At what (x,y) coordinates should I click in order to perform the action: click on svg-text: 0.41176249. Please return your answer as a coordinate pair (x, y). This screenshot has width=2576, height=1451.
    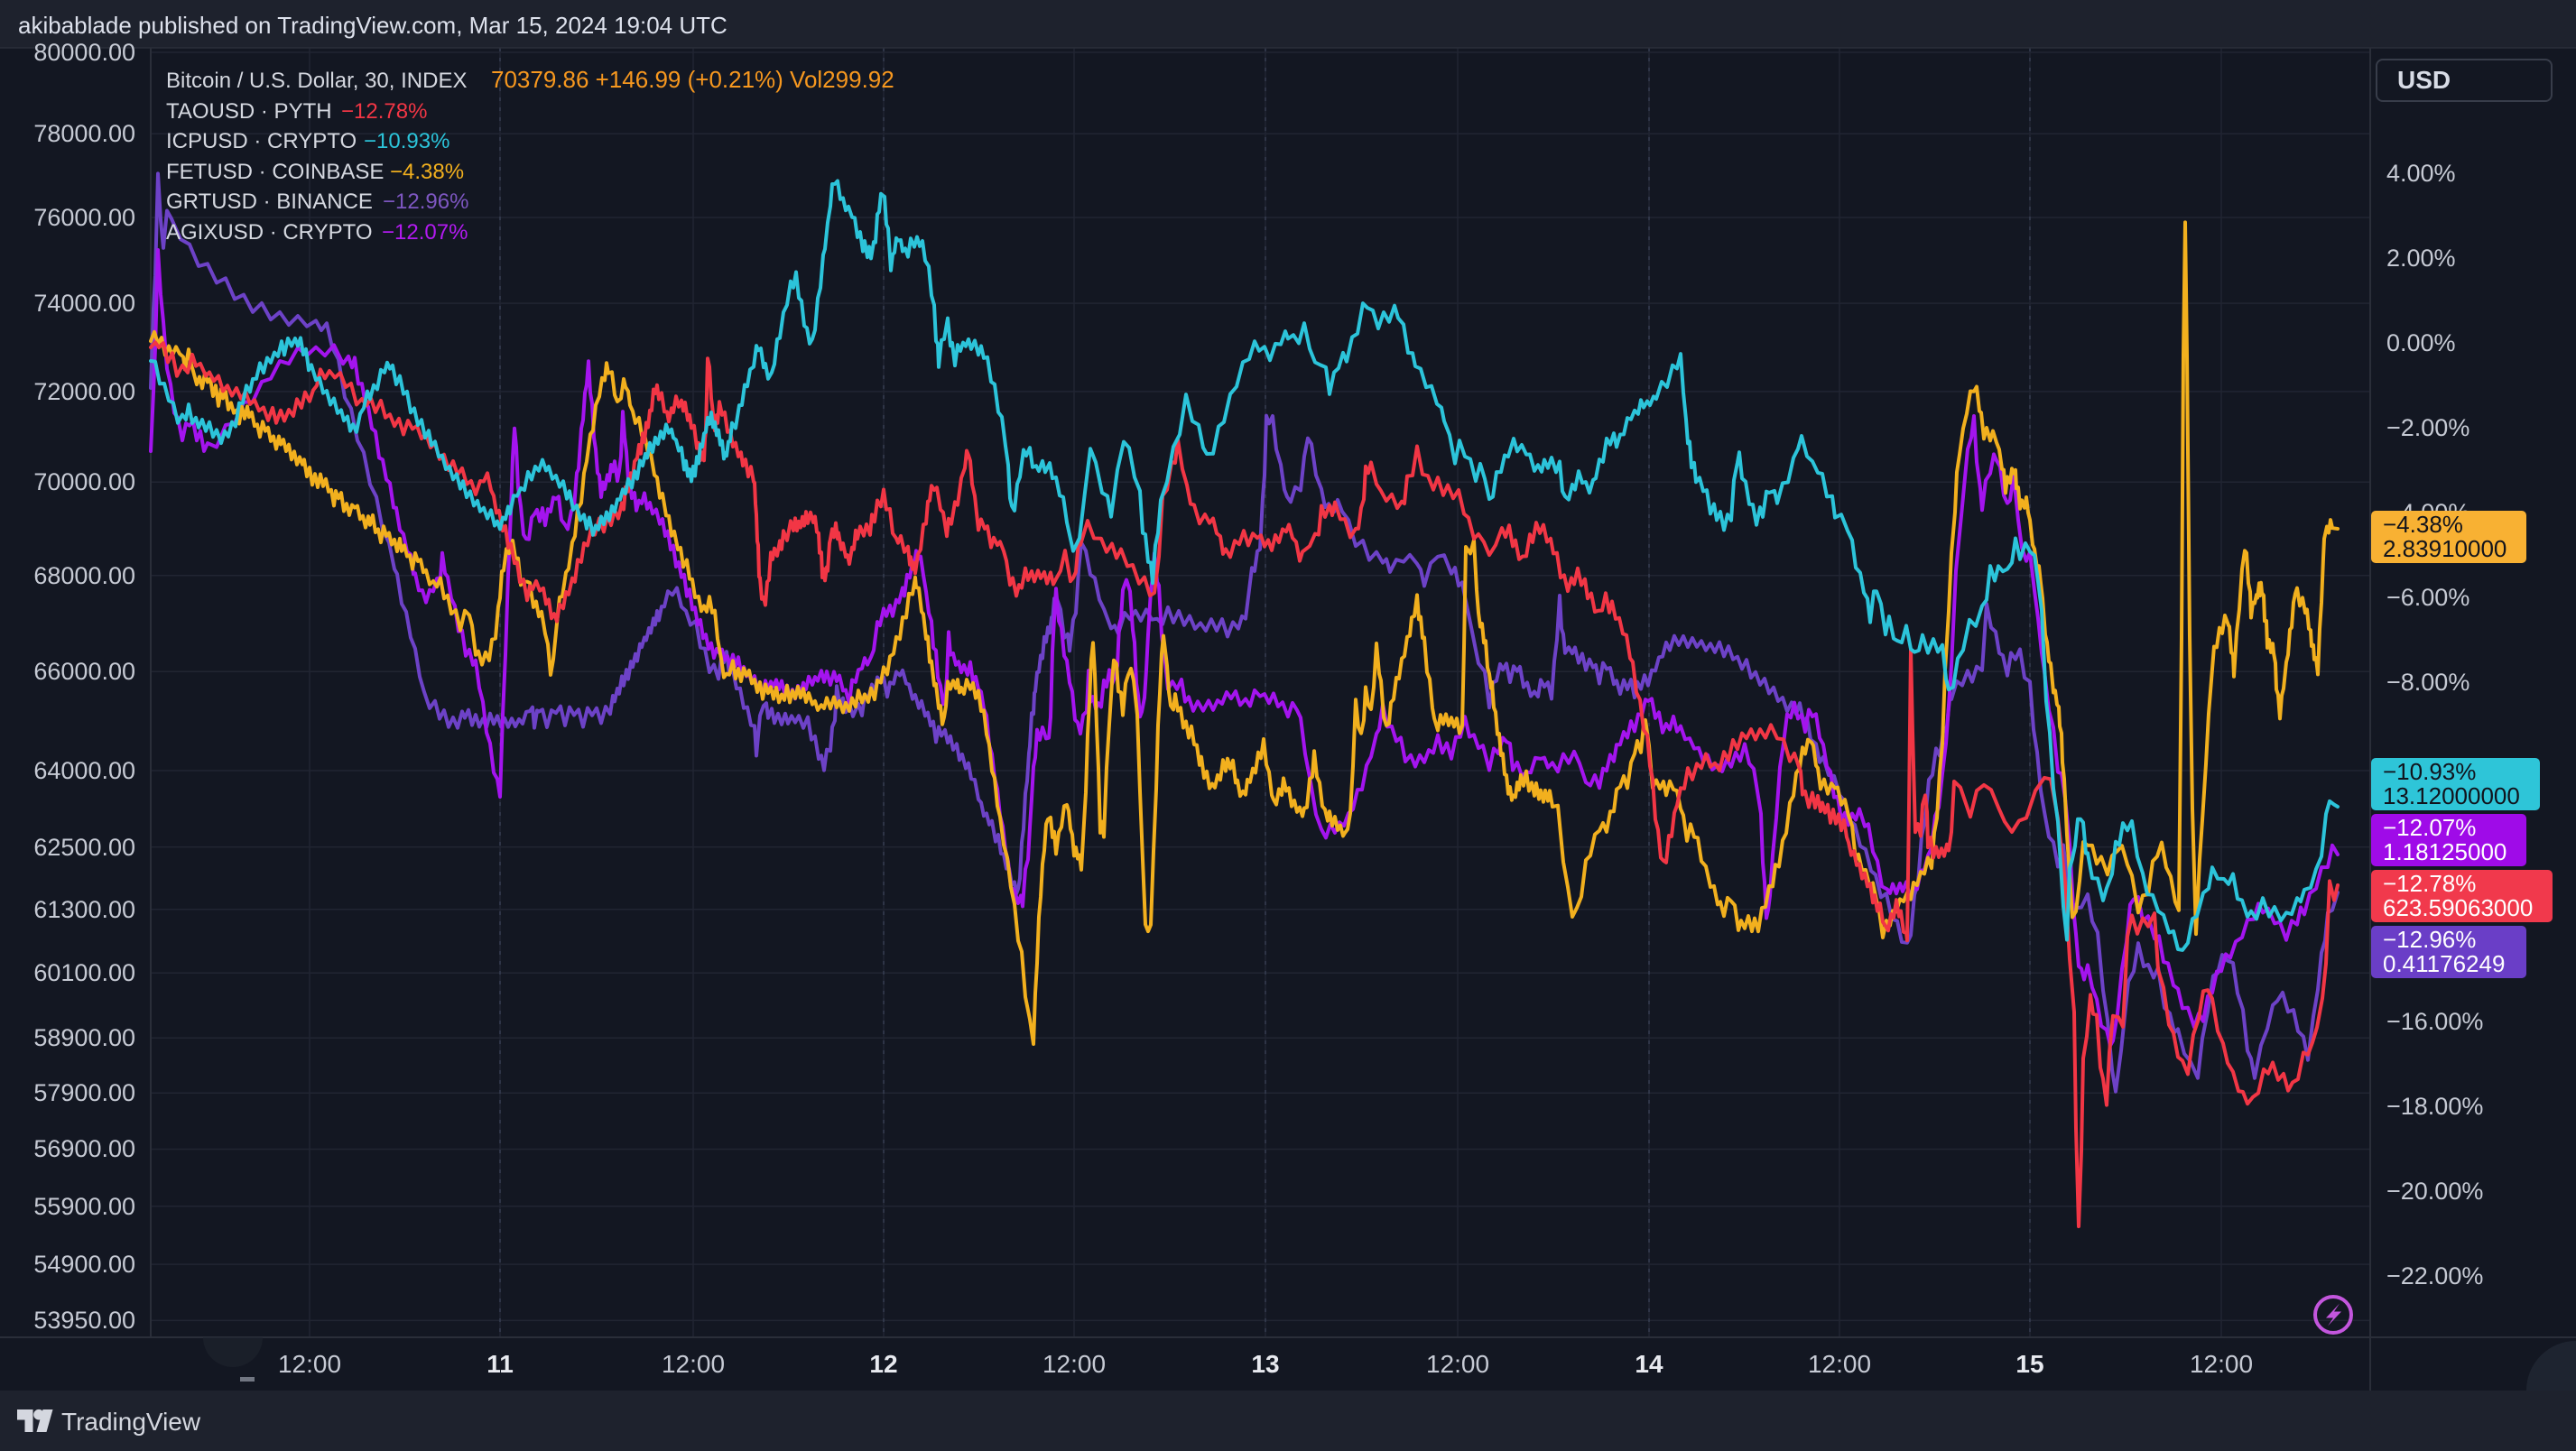
    Looking at the image, I should click on (2444, 963).